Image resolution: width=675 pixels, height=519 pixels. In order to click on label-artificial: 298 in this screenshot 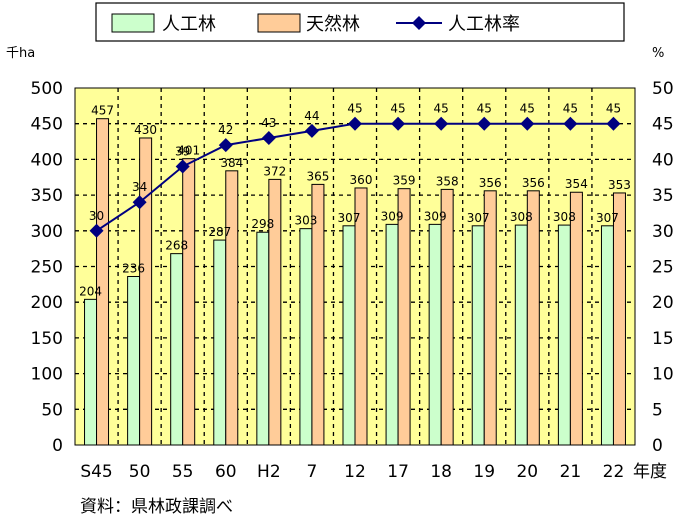, I will do `click(262, 224)`.